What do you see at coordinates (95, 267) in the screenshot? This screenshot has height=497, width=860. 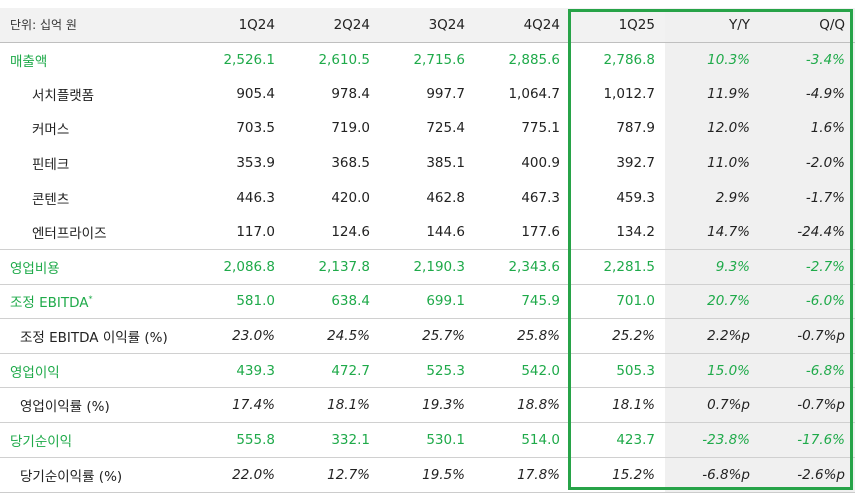 I see `row-label: 영업비용` at bounding box center [95, 267].